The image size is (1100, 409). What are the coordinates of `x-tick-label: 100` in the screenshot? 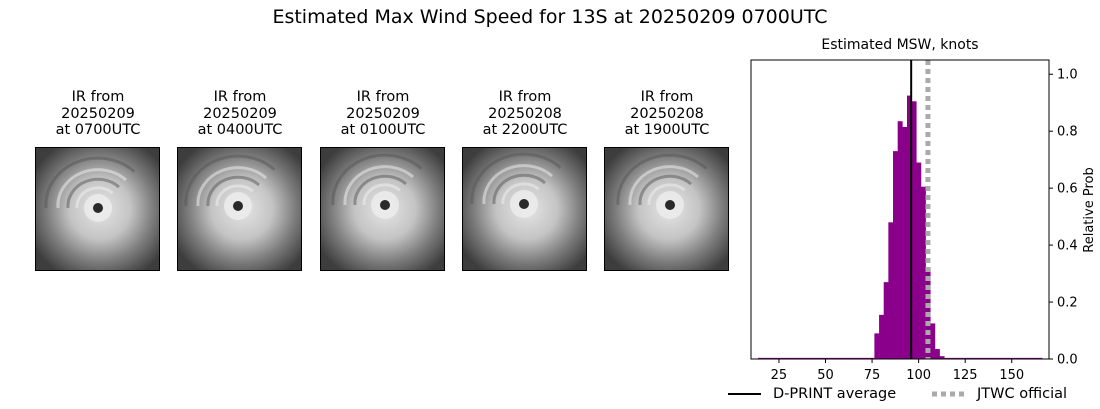 It's located at (918, 375).